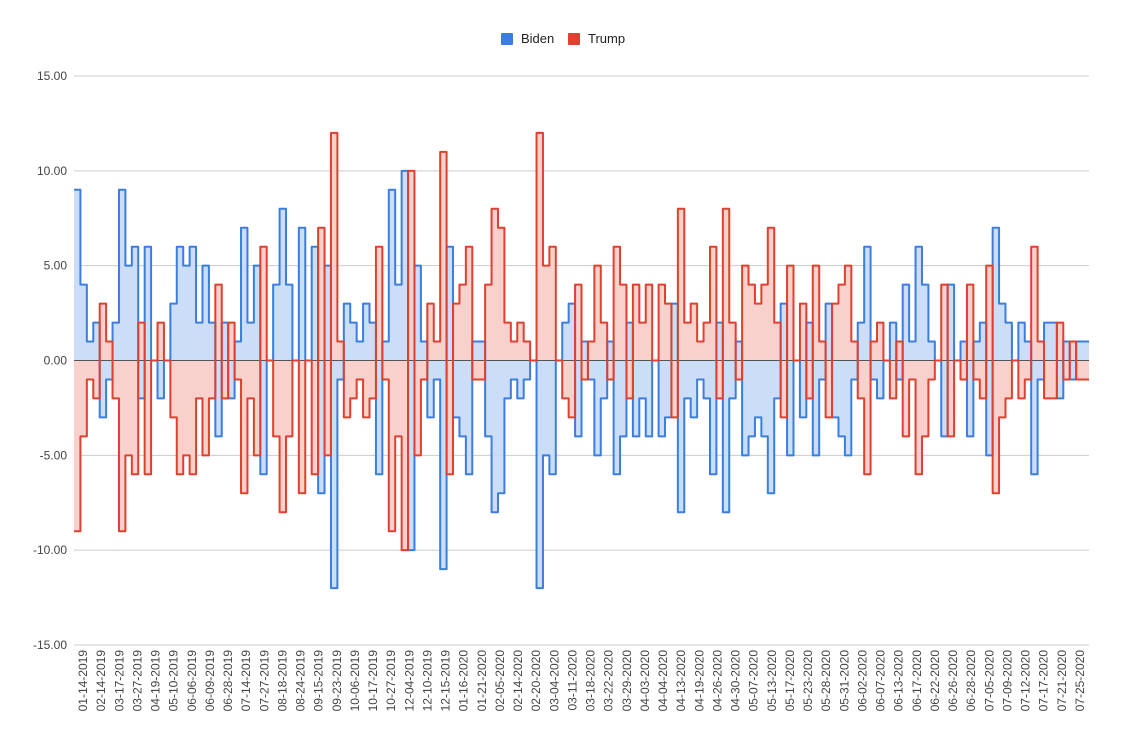 The image size is (1123, 746). I want to click on x-tick-label: 05-17-2020, so click(790, 681).